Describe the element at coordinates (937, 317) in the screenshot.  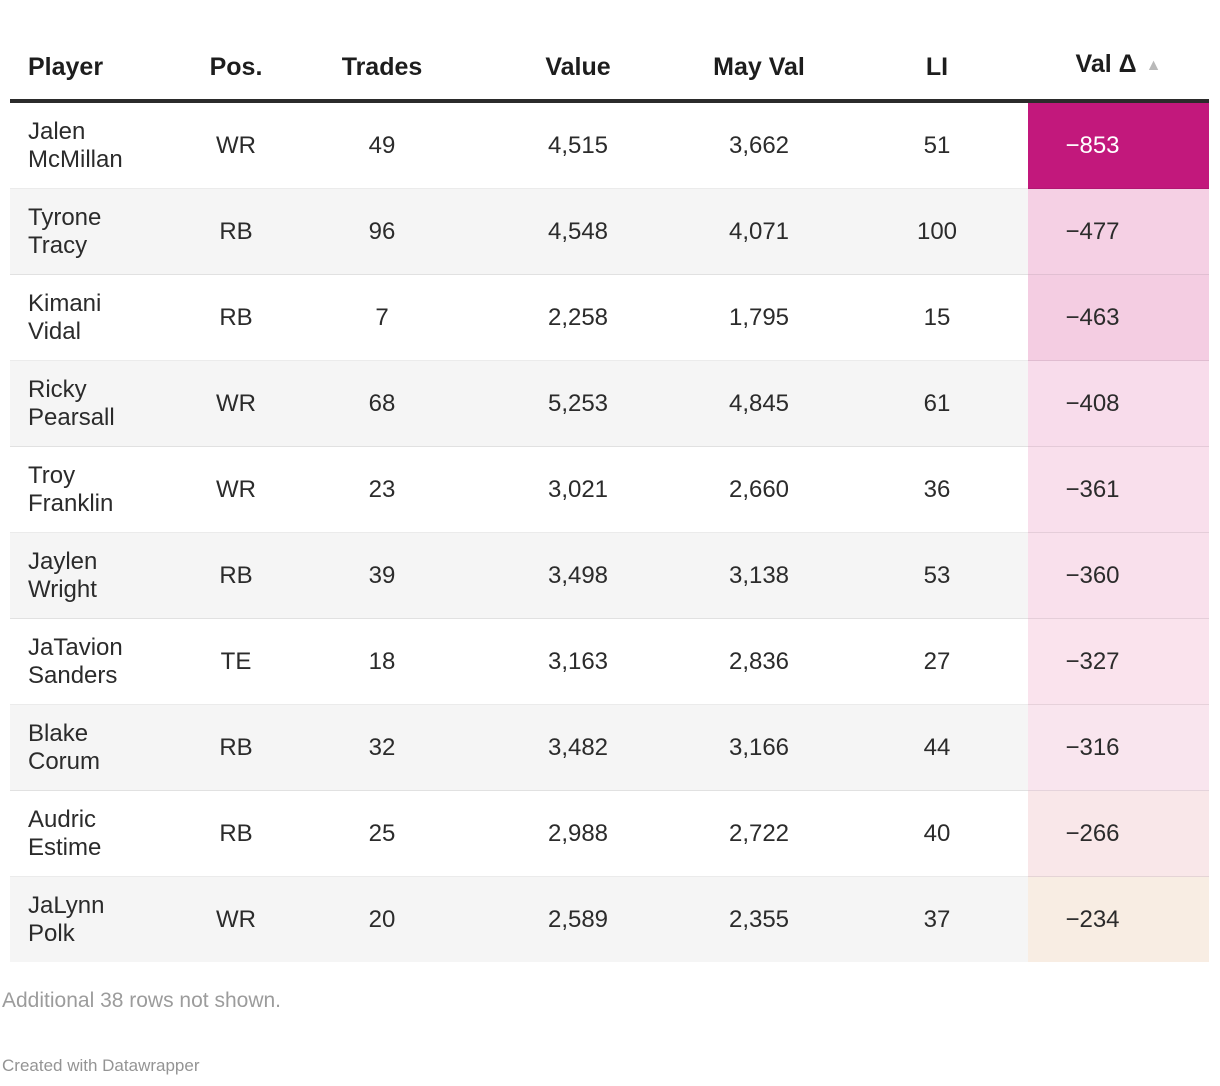
I see `li-cell: 15` at that location.